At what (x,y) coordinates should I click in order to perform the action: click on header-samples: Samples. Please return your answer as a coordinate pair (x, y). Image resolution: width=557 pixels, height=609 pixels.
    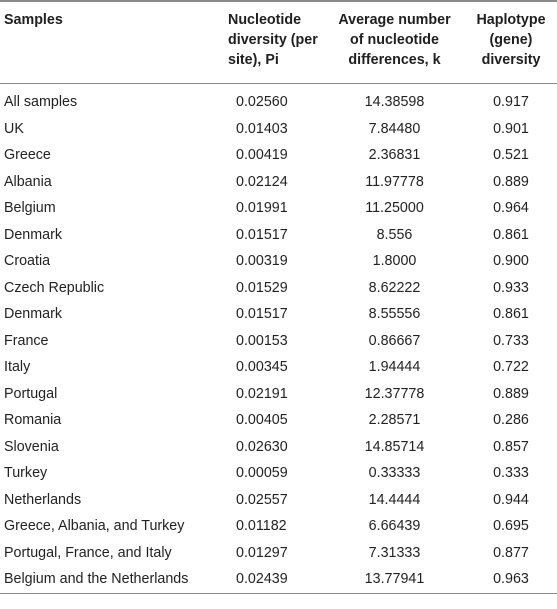
    Looking at the image, I should click on (33, 20).